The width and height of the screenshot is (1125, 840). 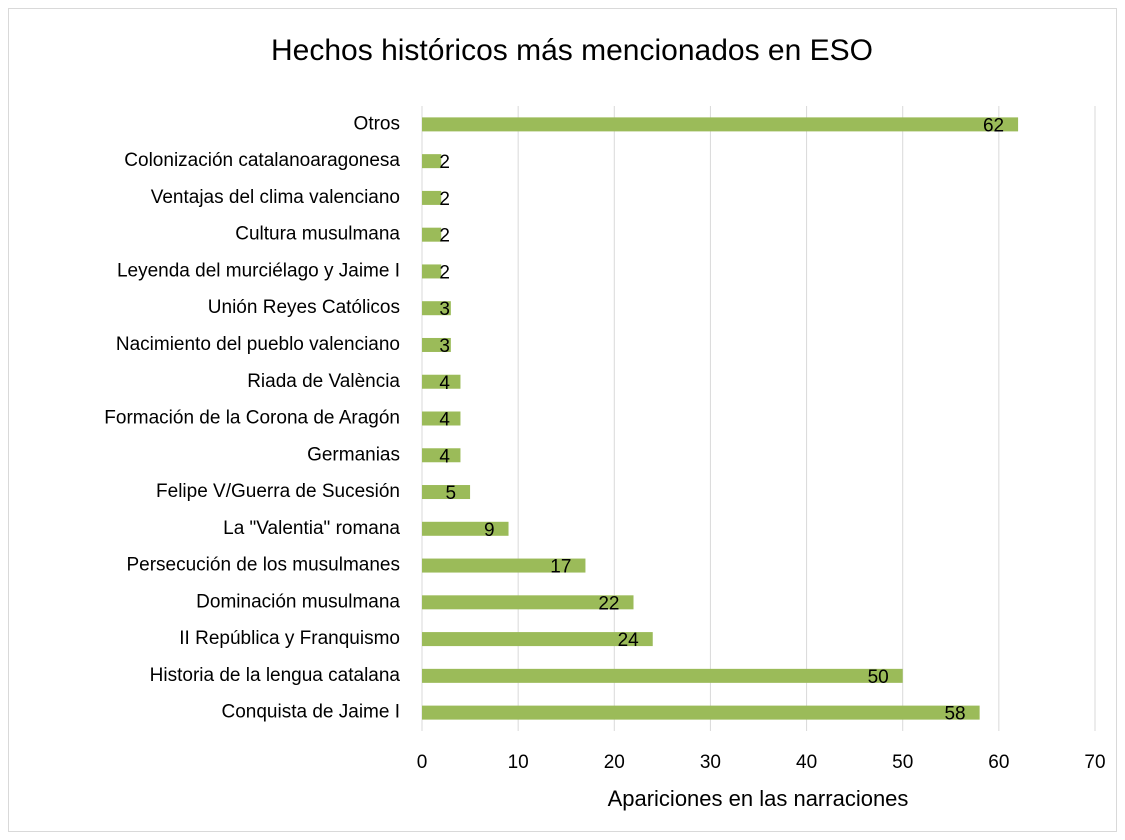 What do you see at coordinates (629, 640) in the screenshot?
I see `data-label: 24` at bounding box center [629, 640].